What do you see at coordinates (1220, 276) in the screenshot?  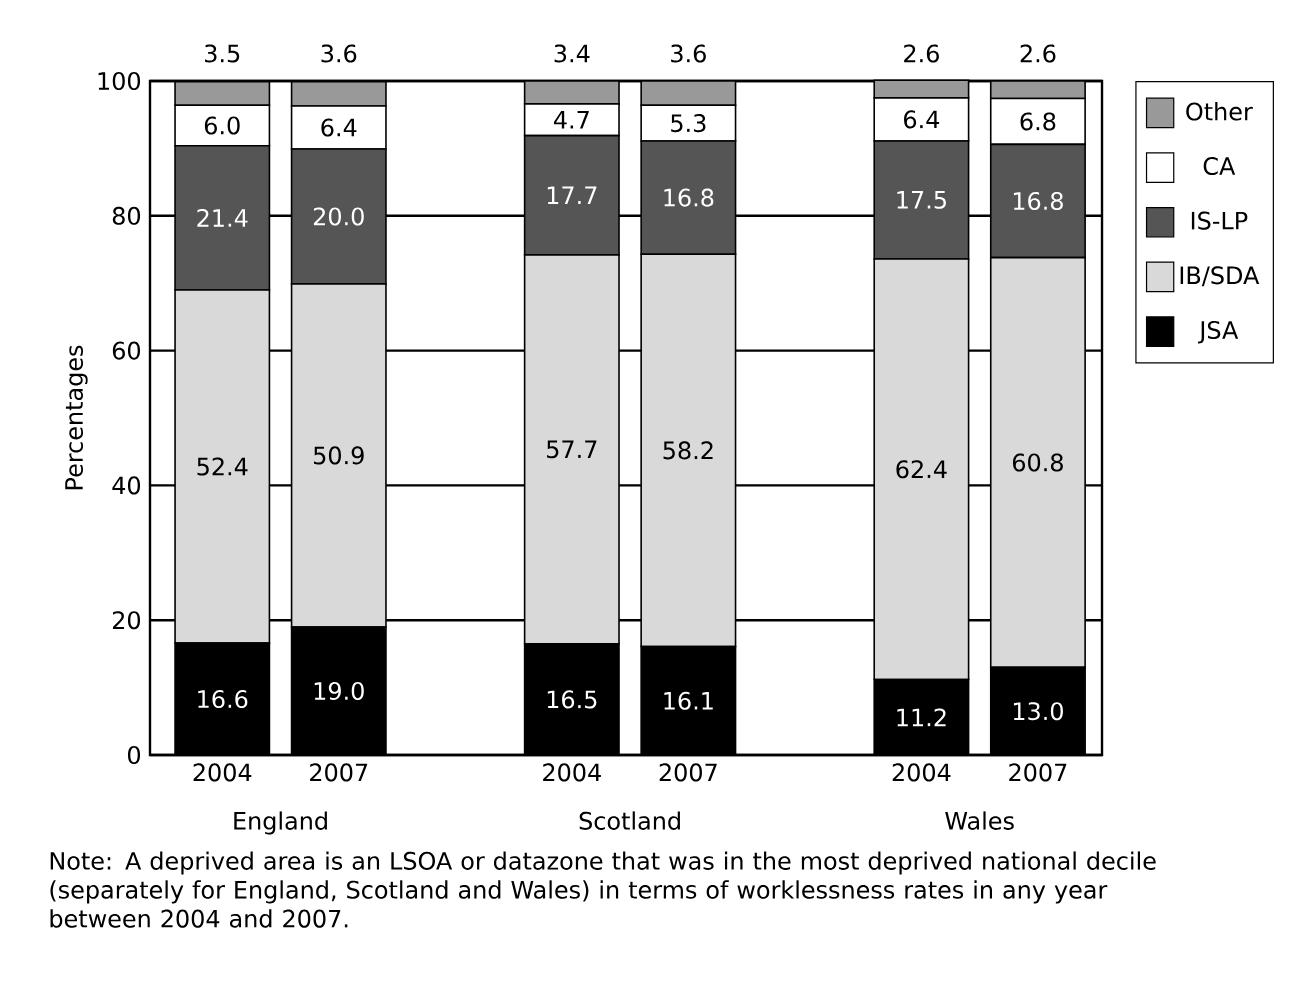 I see `legend-label: IB/SDA` at bounding box center [1220, 276].